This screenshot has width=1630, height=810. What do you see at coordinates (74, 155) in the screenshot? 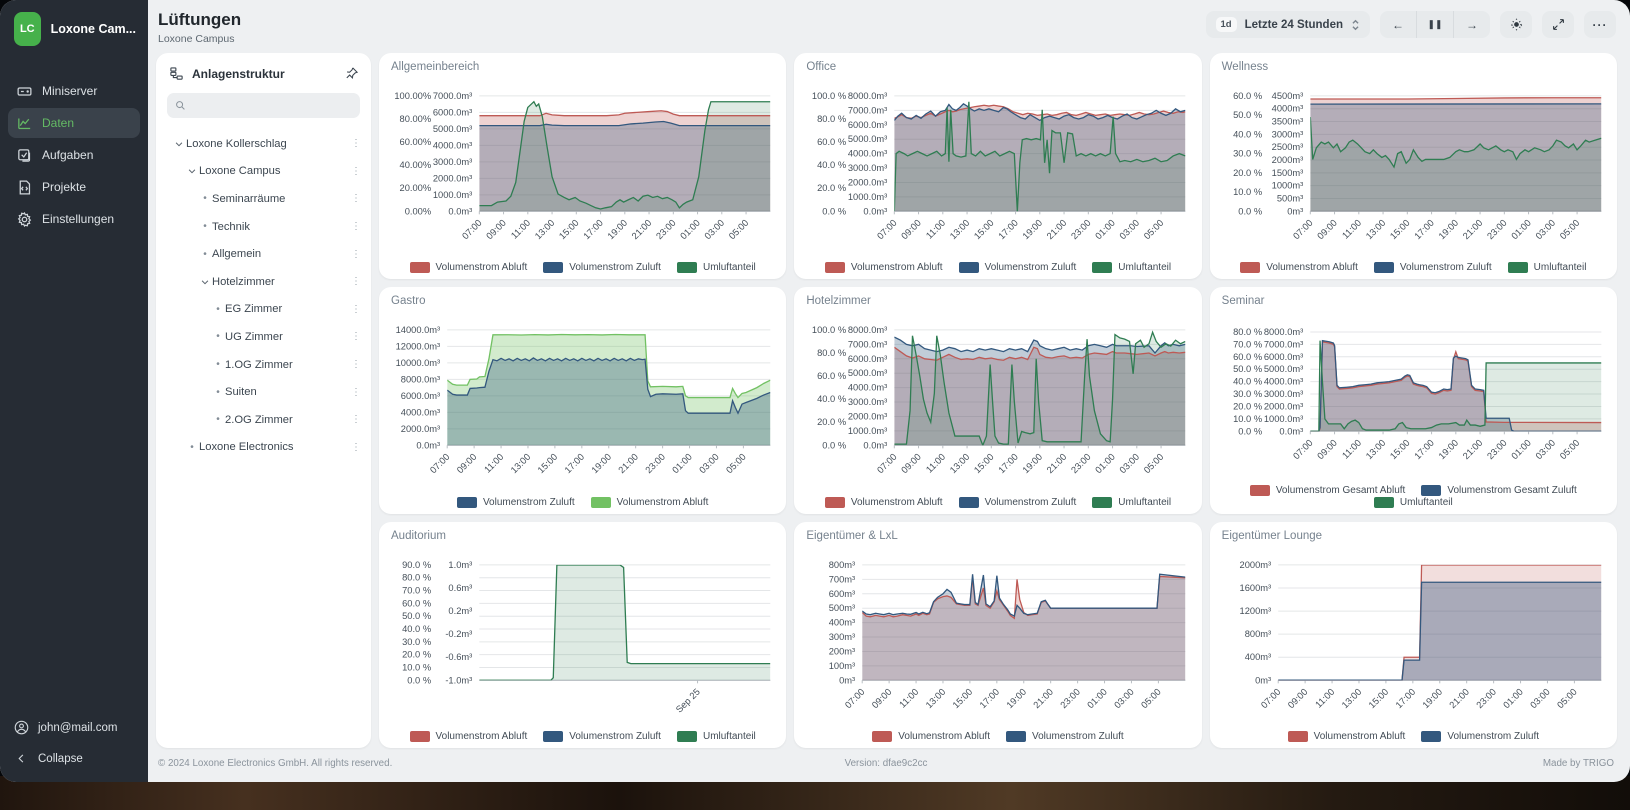
I see `sidebar-item-aufgaben: Aufgaben` at bounding box center [74, 155].